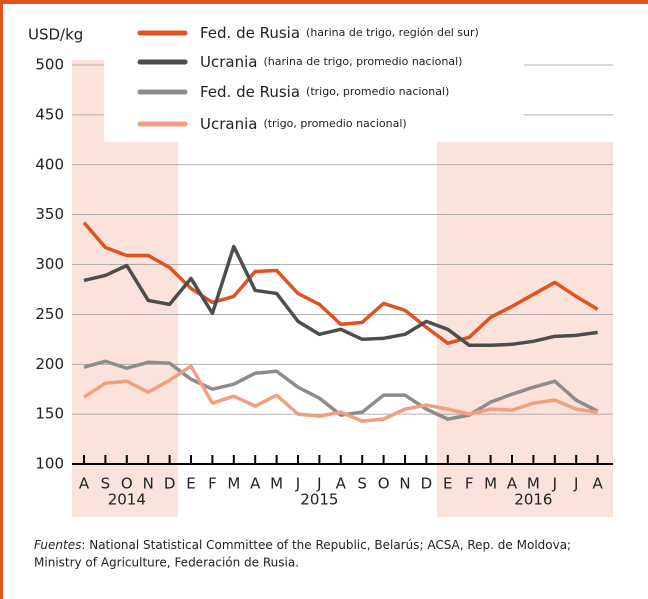 This screenshot has height=599, width=648. Describe the element at coordinates (49, 464) in the screenshot. I see `y-tick-label: 100` at that location.